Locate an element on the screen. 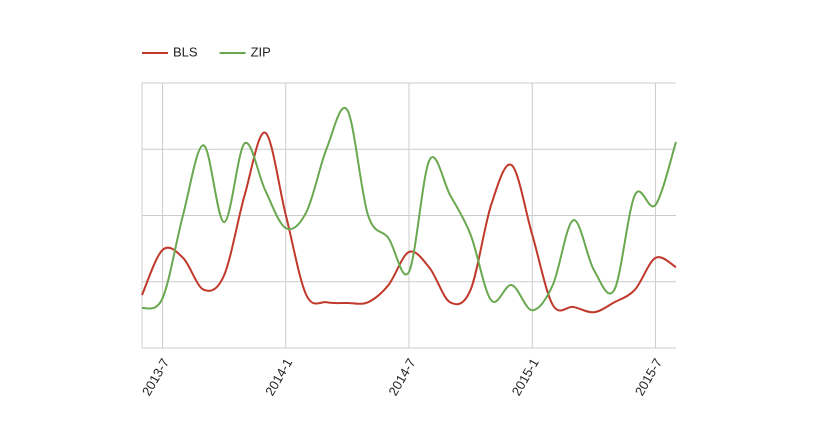 The height and width of the screenshot is (431, 816). legend-label: ZIP is located at coordinates (261, 51).